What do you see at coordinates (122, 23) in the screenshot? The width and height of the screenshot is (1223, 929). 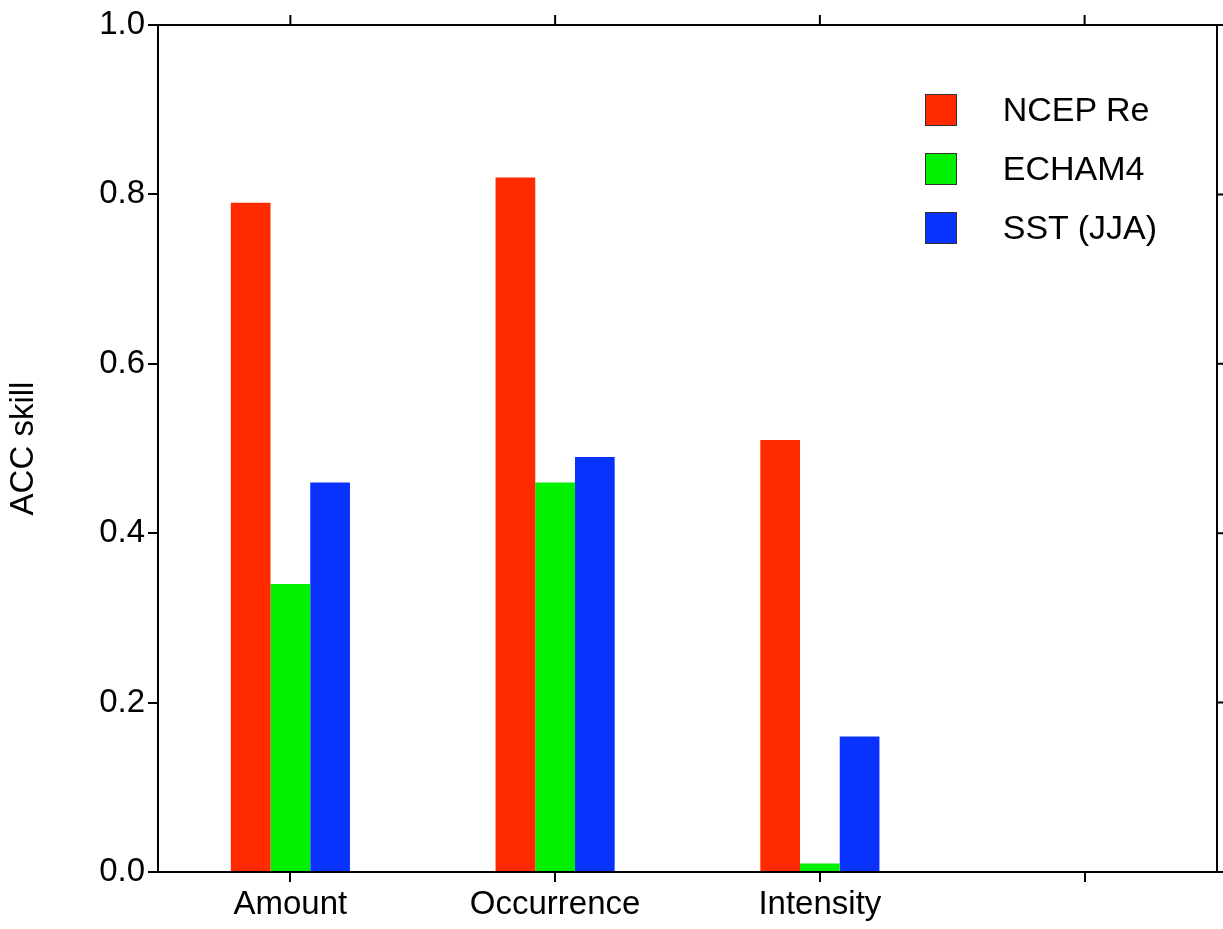 I see `y-tick-label: 1.0` at bounding box center [122, 23].